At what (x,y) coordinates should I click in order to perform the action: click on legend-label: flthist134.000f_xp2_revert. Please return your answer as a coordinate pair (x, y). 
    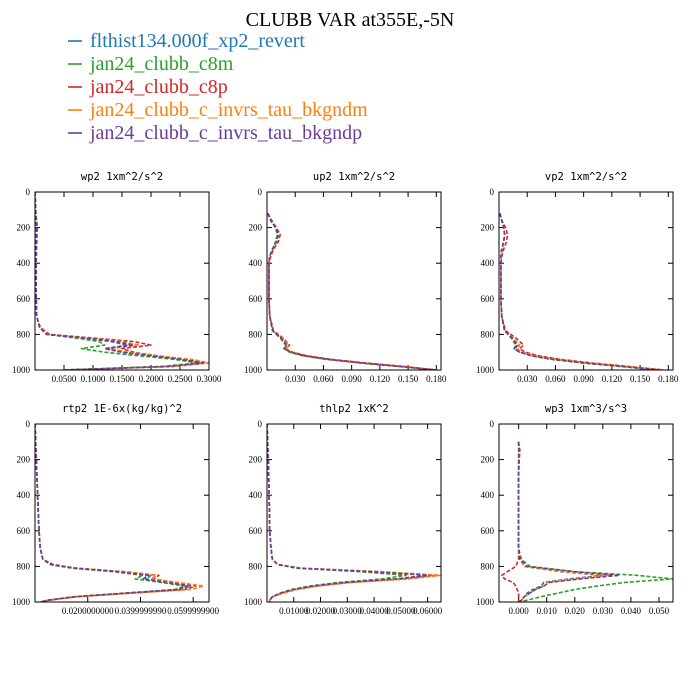
    Looking at the image, I should click on (197, 41).